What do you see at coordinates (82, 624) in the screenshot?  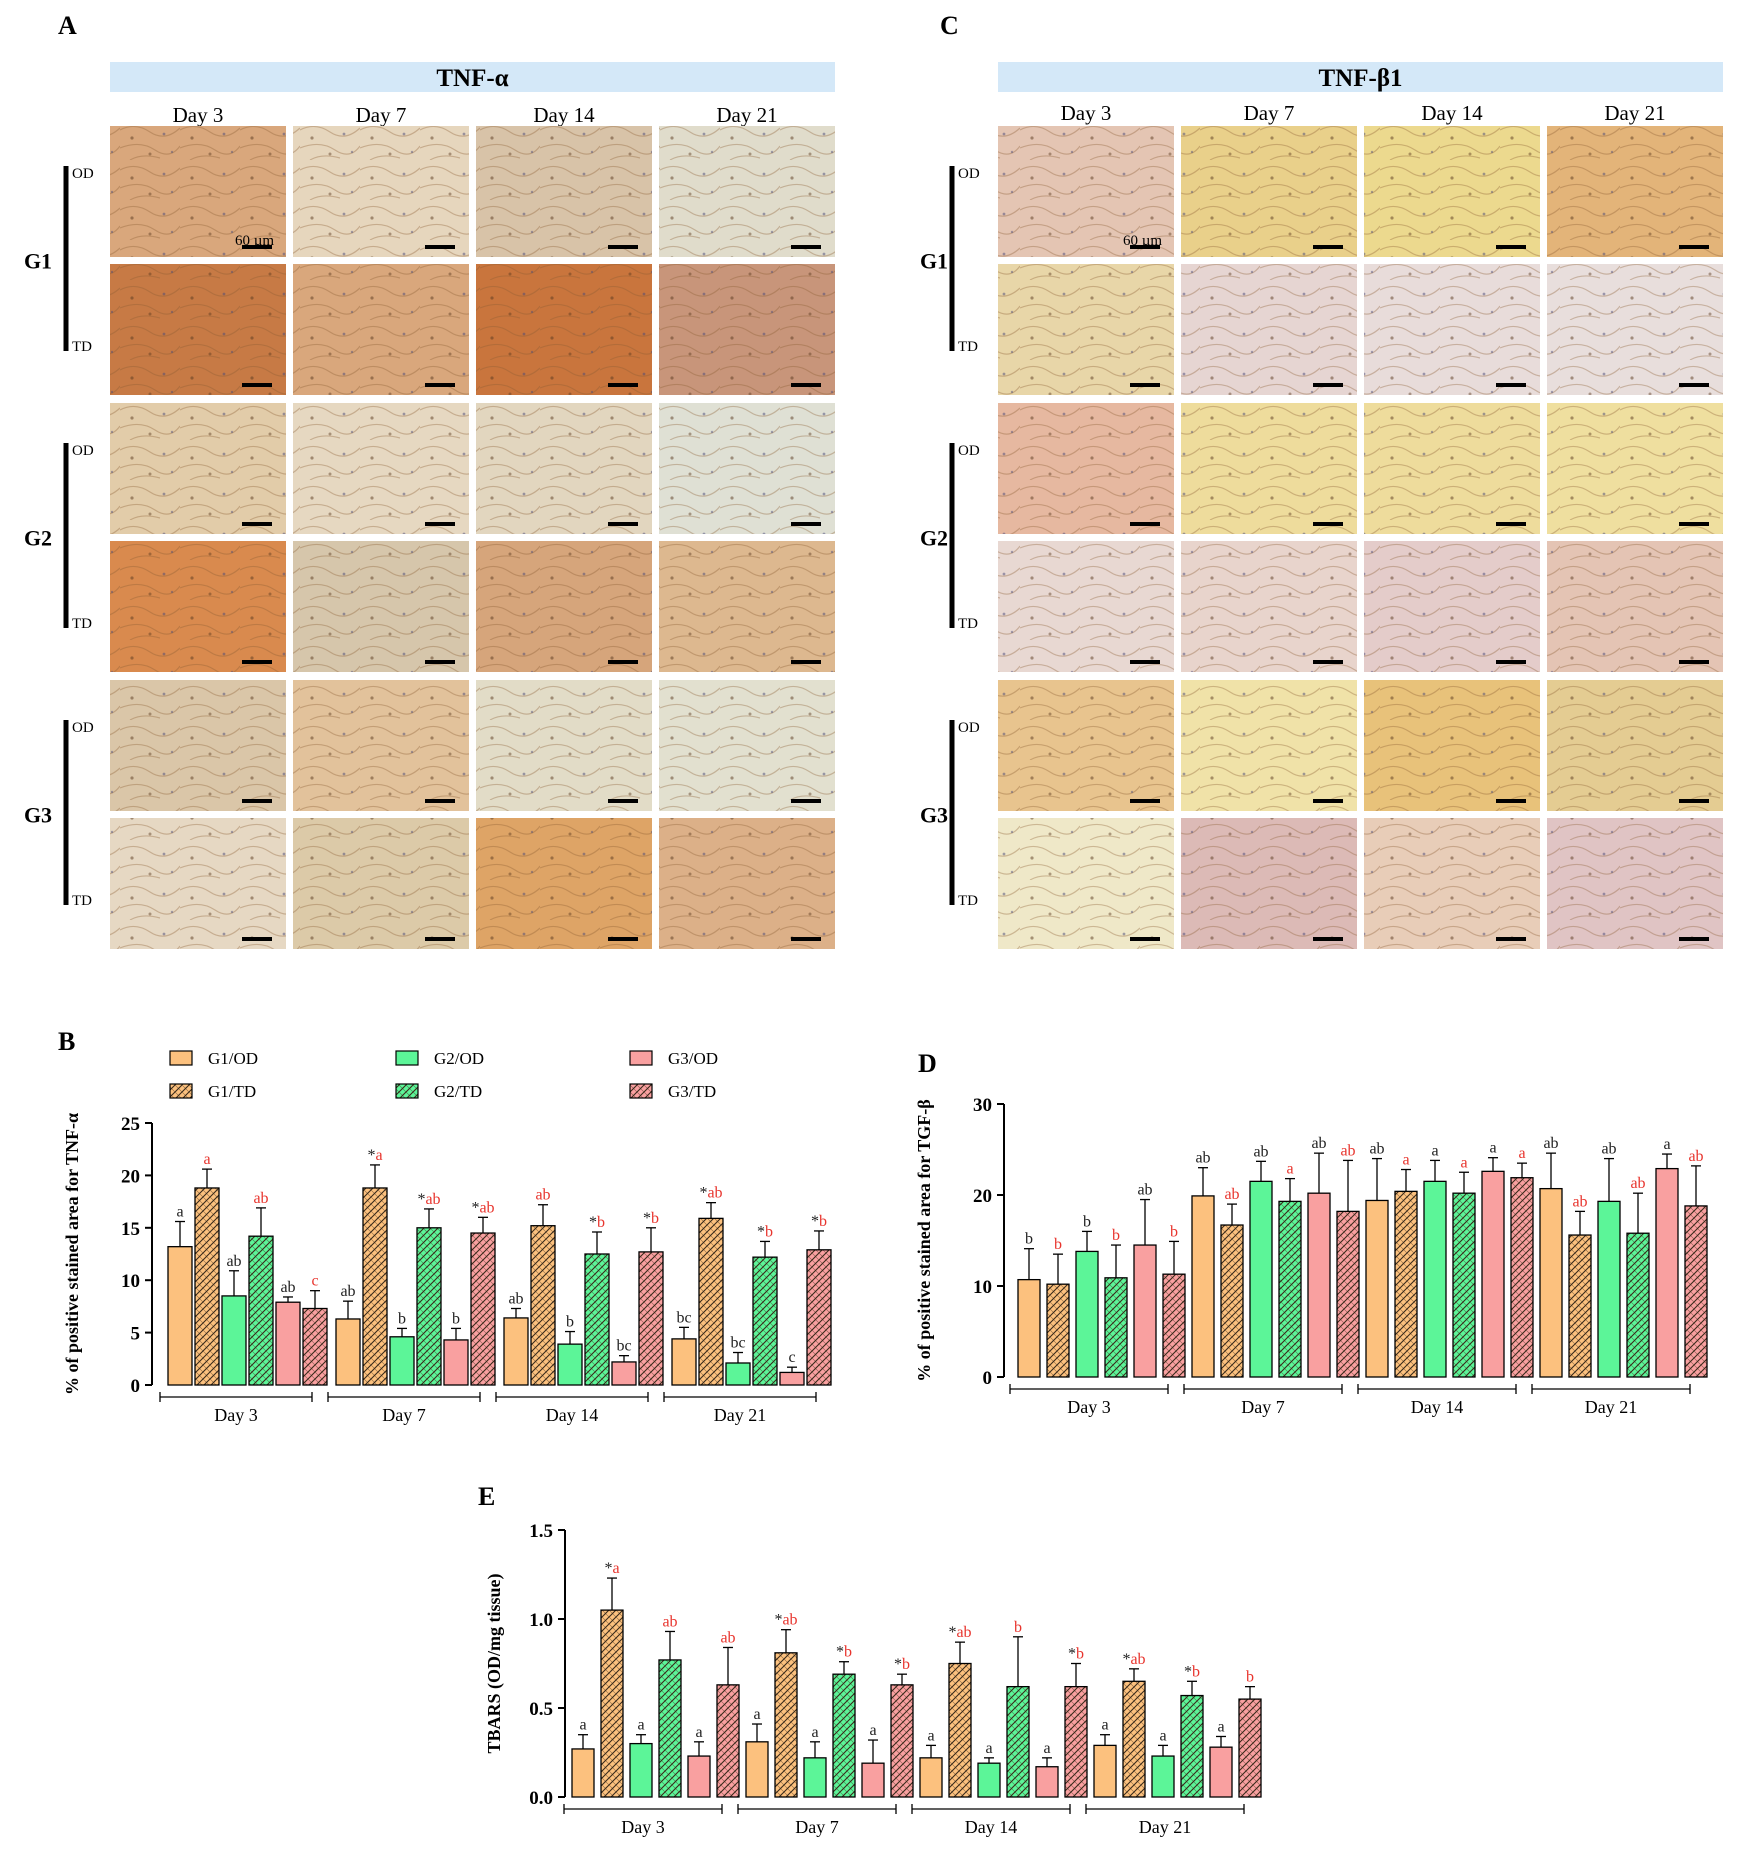 I see `row-label-td: TD` at bounding box center [82, 624].